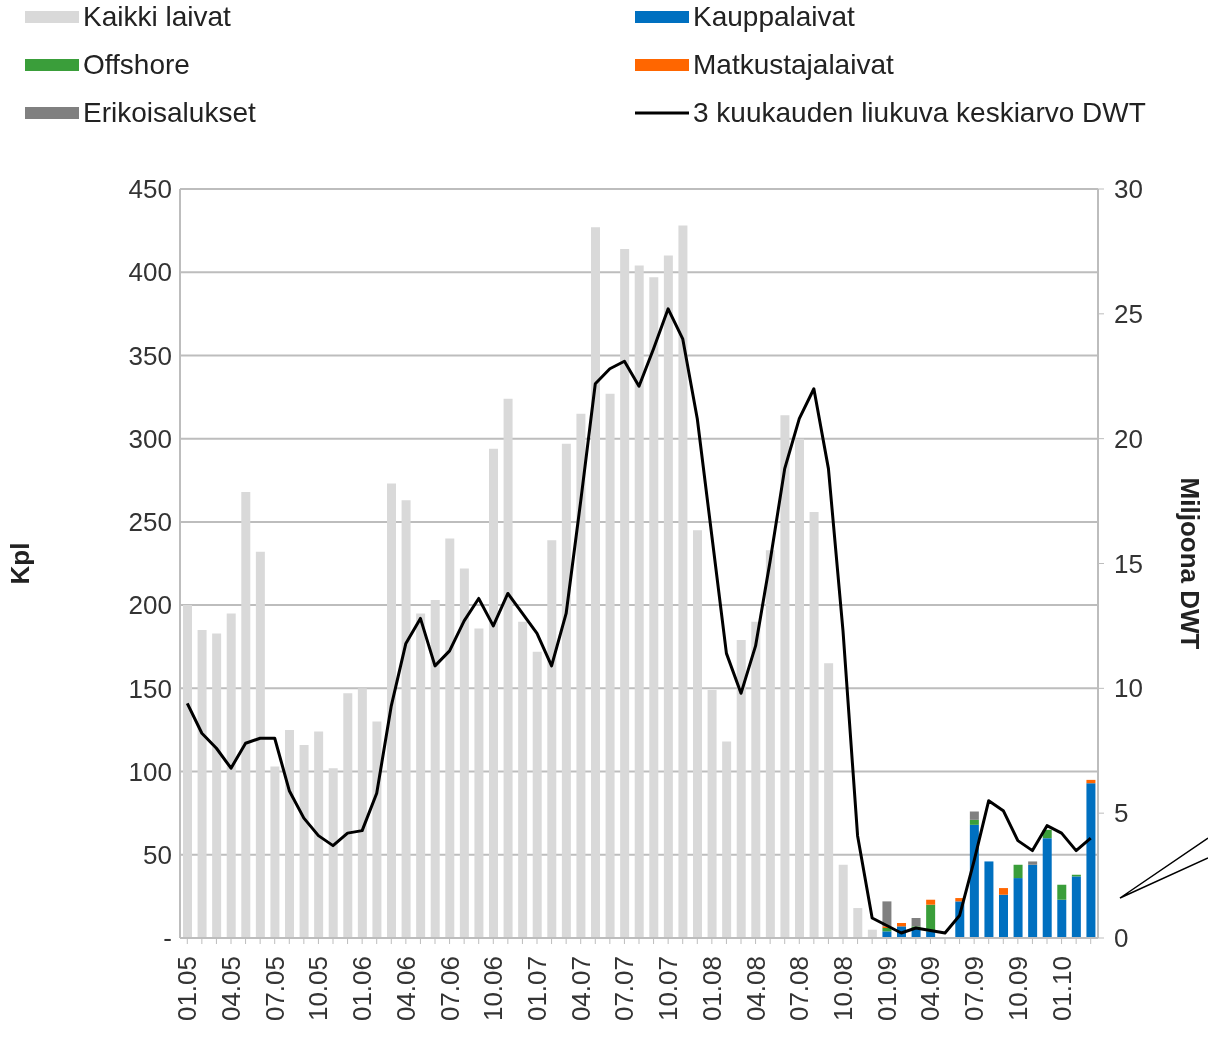 Image resolution: width=1208 pixels, height=1049 pixels. I want to click on x-tick-label: 04.07, so click(580, 989).